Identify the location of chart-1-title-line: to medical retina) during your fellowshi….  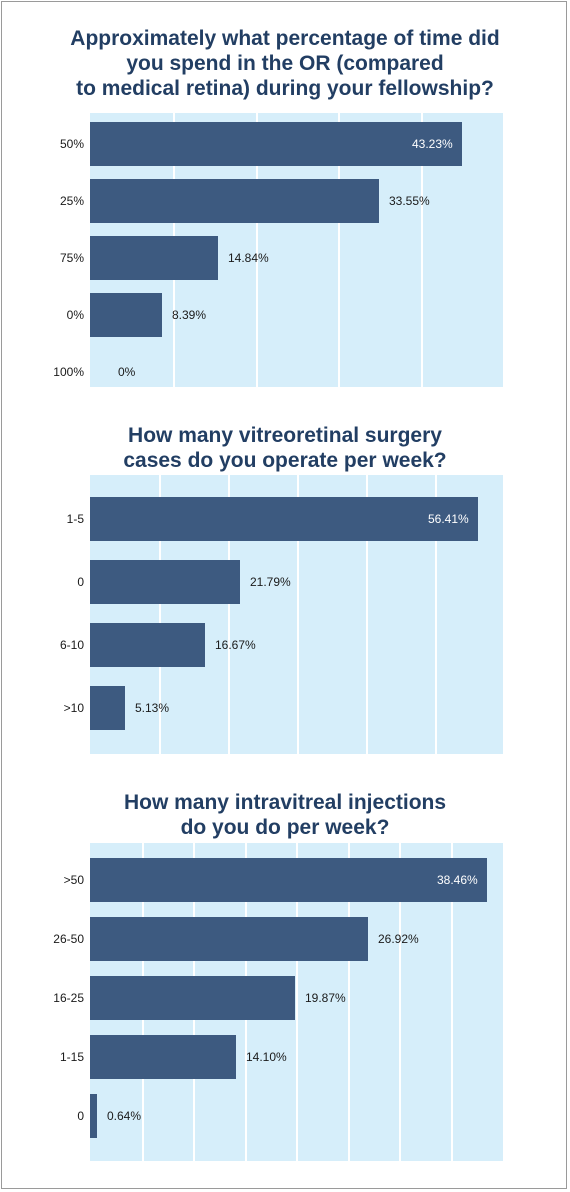
(285, 88).